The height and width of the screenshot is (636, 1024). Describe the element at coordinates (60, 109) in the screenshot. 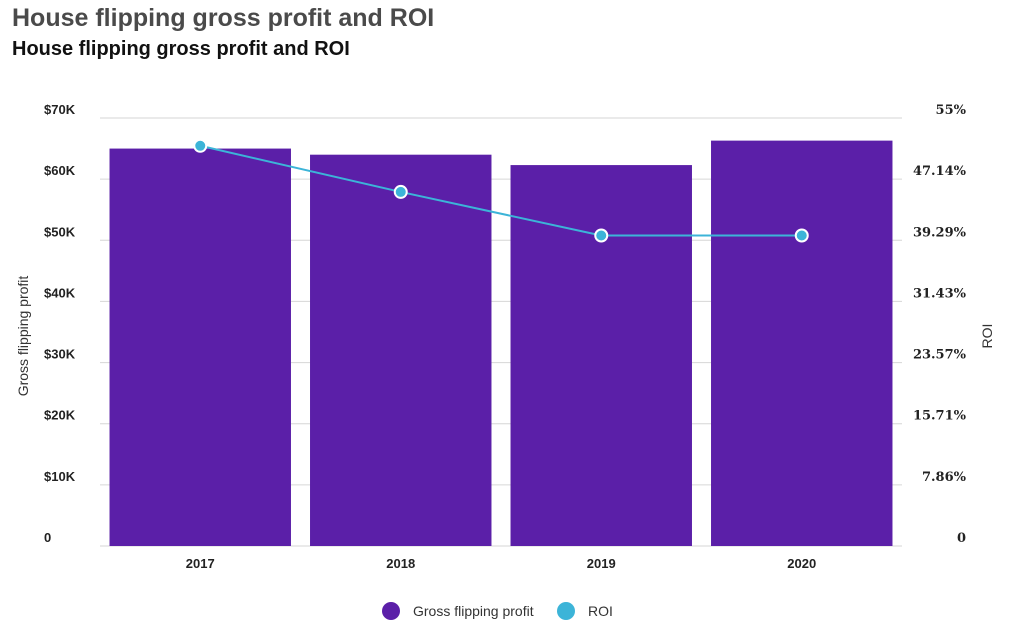

I see `y-tick-label: $70K` at that location.